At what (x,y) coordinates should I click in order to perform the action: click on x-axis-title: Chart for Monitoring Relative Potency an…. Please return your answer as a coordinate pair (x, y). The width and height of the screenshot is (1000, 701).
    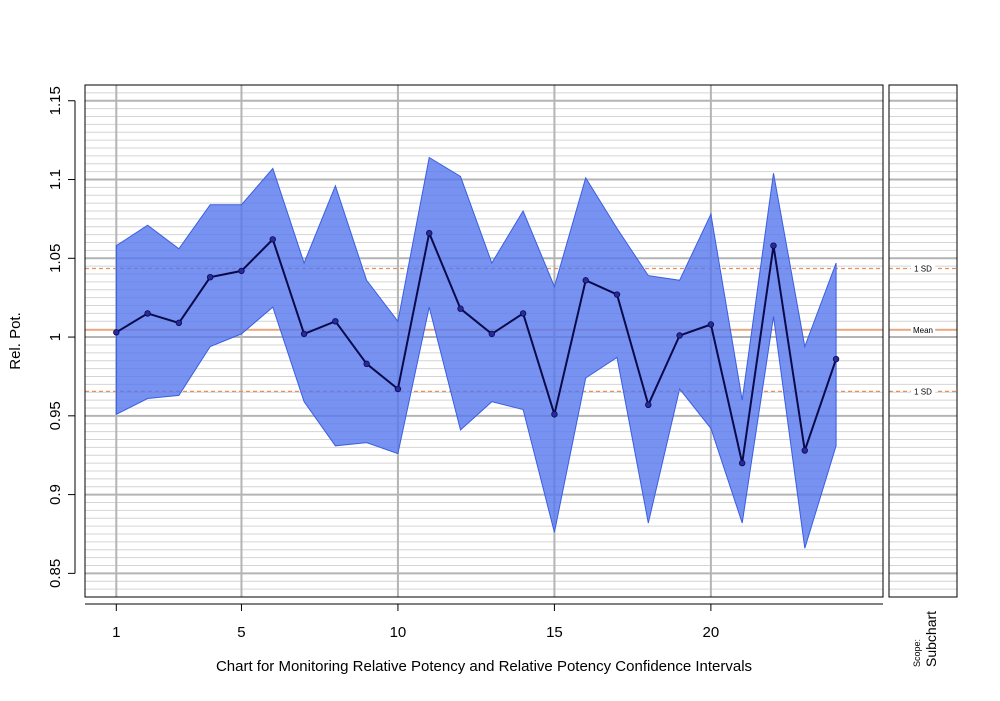
    Looking at the image, I should click on (484, 666).